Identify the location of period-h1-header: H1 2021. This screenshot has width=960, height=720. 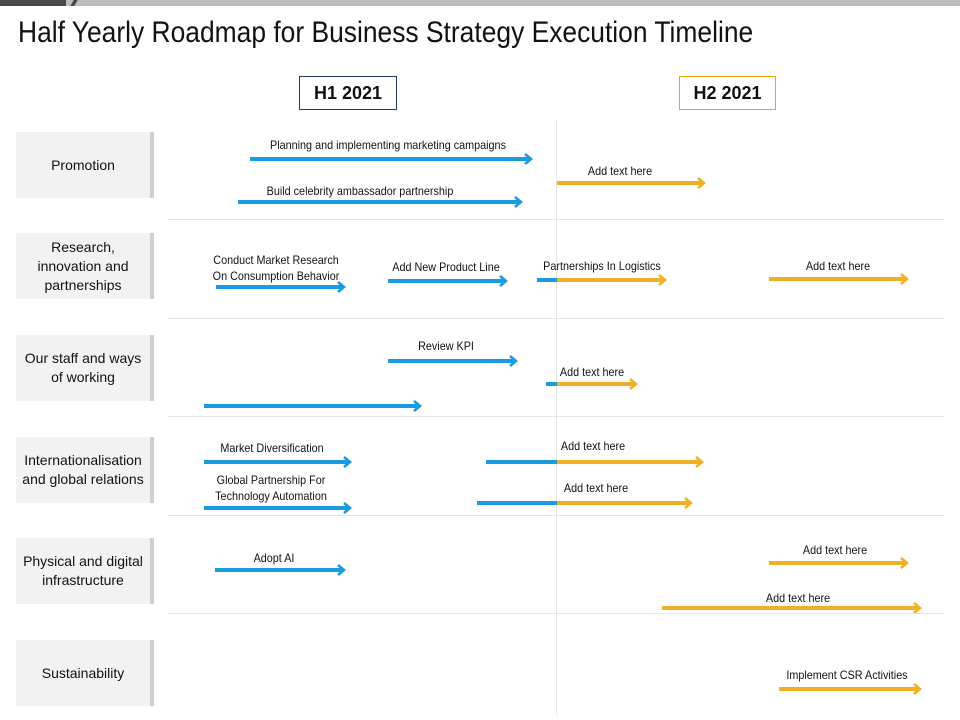
(348, 93).